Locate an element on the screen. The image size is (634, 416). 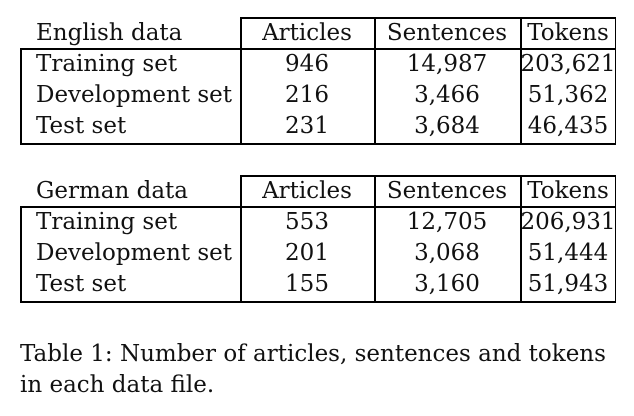
cell-tokens: 51,362 is located at coordinates (568, 95).